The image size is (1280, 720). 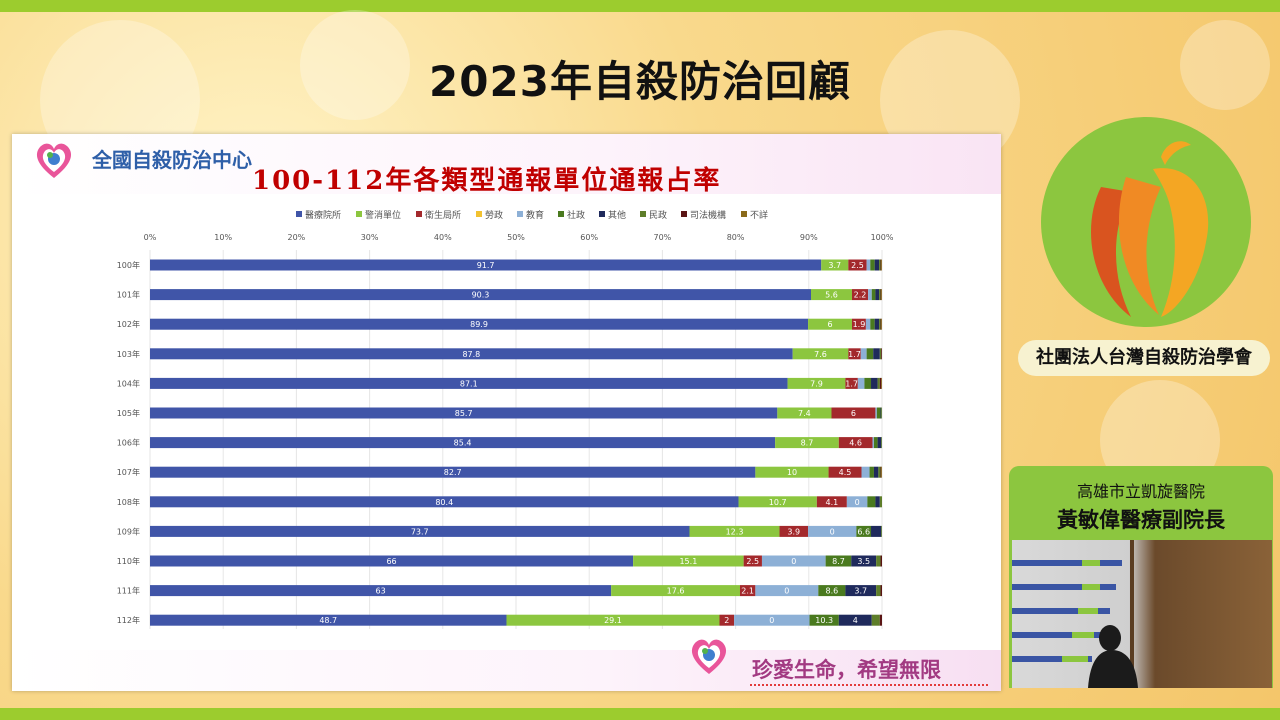 I want to click on bar-data-label: 2.1, so click(x=747, y=591).